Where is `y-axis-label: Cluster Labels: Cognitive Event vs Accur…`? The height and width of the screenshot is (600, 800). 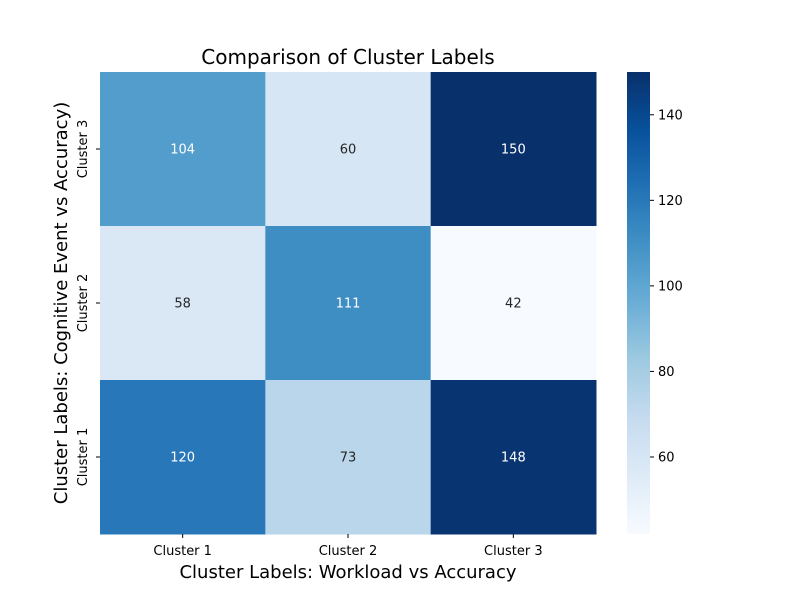 y-axis-label: Cluster Labels: Cognitive Event vs Accur… is located at coordinates (61, 303).